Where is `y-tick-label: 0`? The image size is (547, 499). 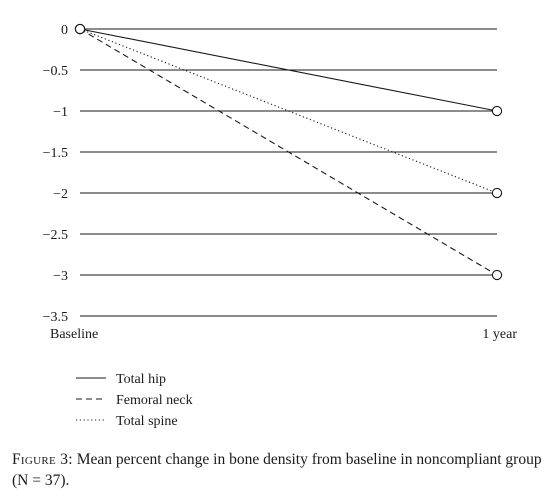 y-tick-label: 0 is located at coordinates (64, 30).